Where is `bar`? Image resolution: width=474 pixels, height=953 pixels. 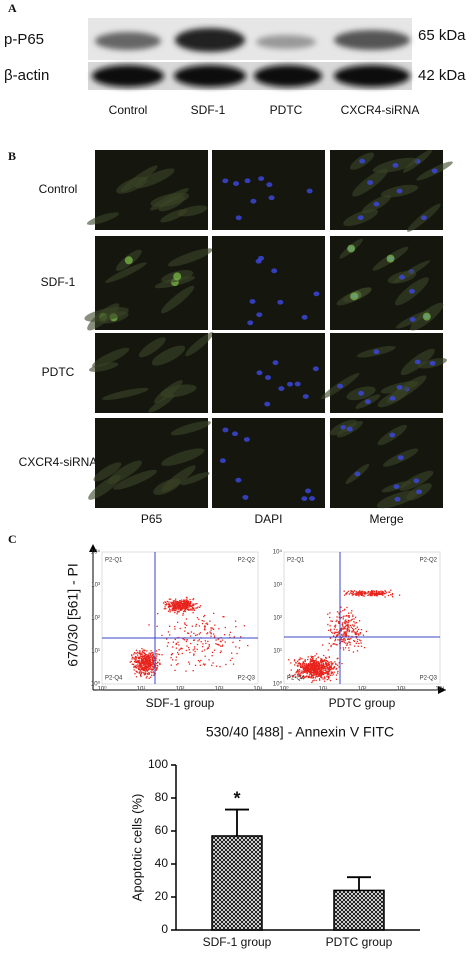
bar is located at coordinates (237, 883).